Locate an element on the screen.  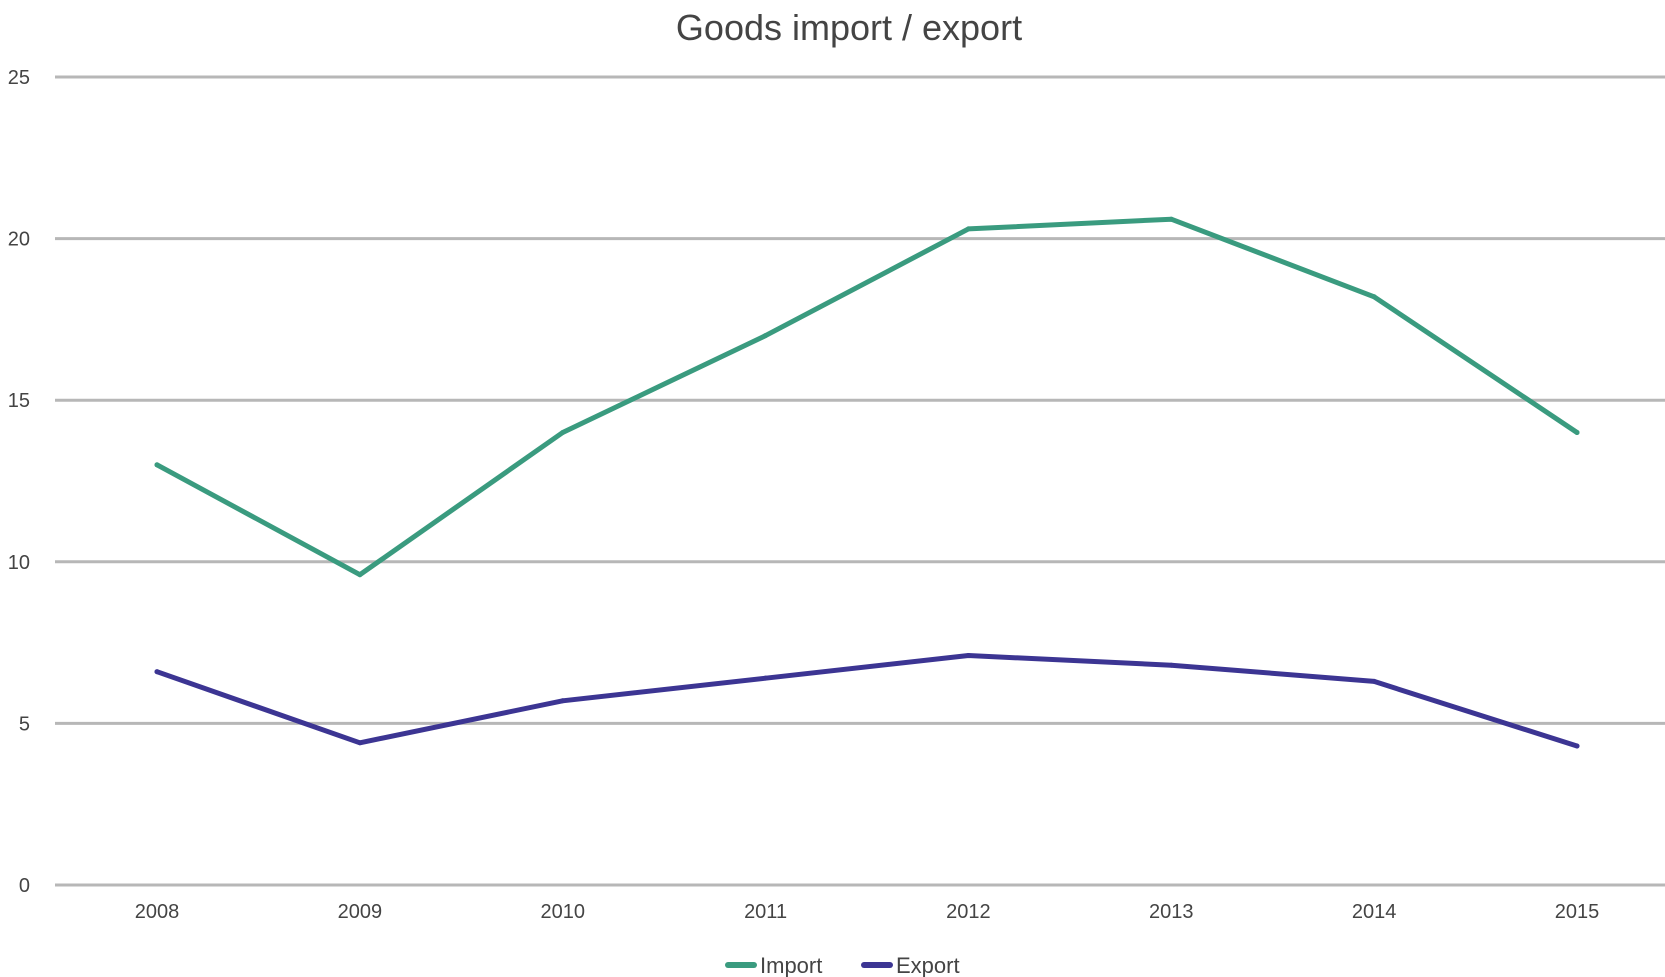
x-tick-label: 2013 is located at coordinates (1171, 912).